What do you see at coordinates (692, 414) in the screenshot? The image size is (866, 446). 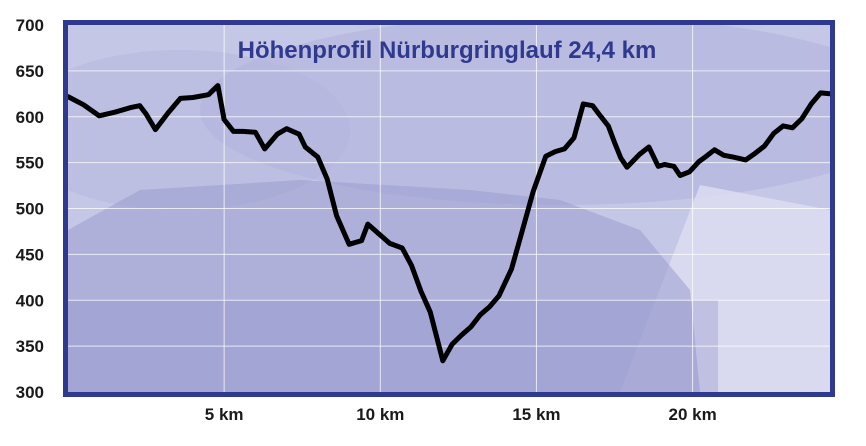 I see `x-tick-label: 20 km` at bounding box center [692, 414].